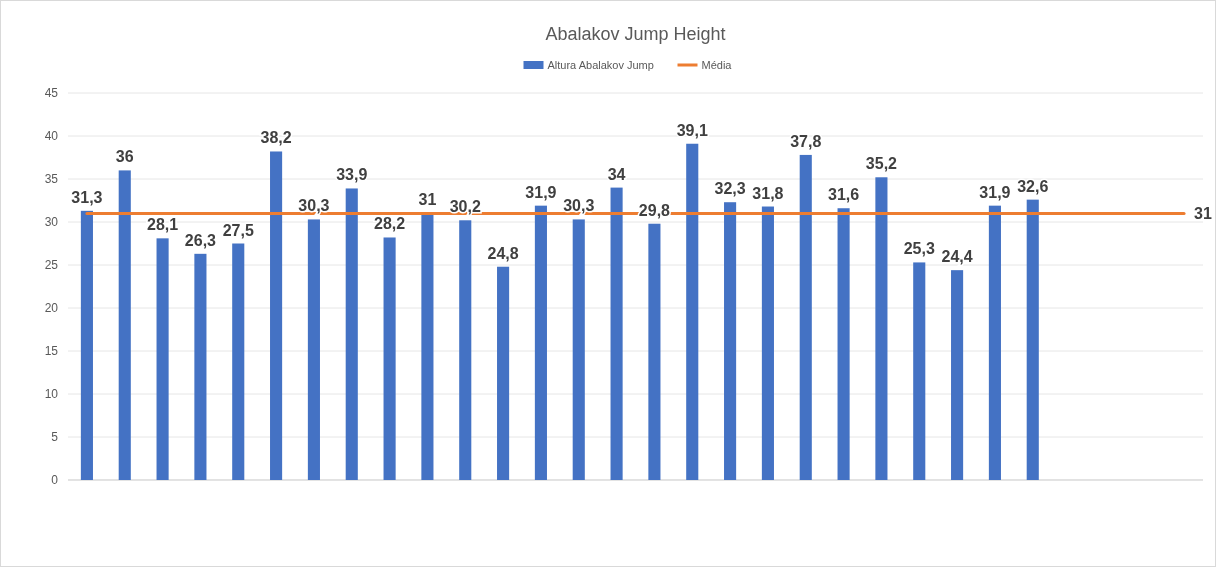 This screenshot has height=567, width=1216. Describe the element at coordinates (692, 130) in the screenshot. I see `data-label: 39,1` at that location.